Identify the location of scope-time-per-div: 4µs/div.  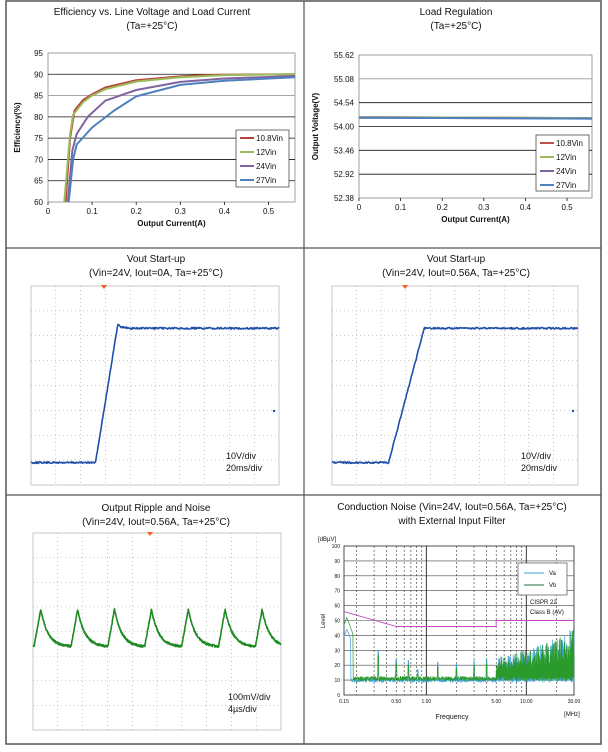
(242, 709).